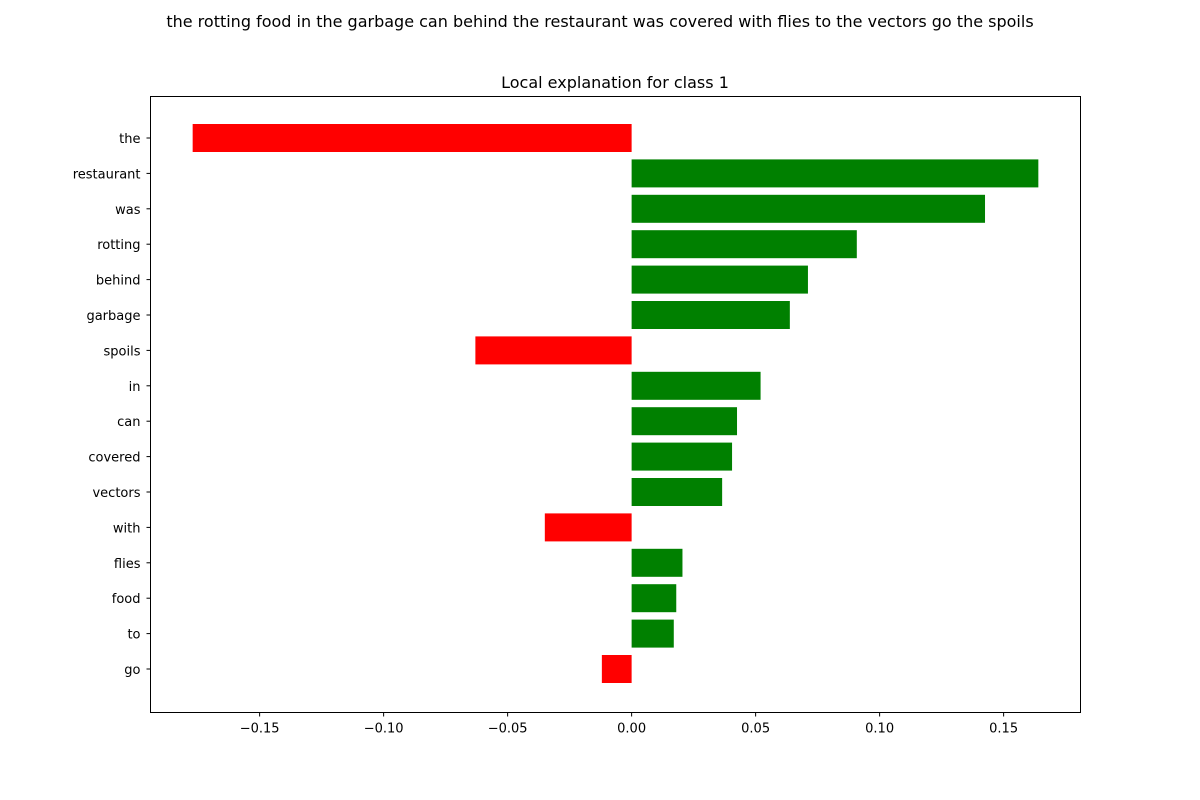  What do you see at coordinates (118, 245) in the screenshot?
I see `y-tick-label-rotting: rotting` at bounding box center [118, 245].